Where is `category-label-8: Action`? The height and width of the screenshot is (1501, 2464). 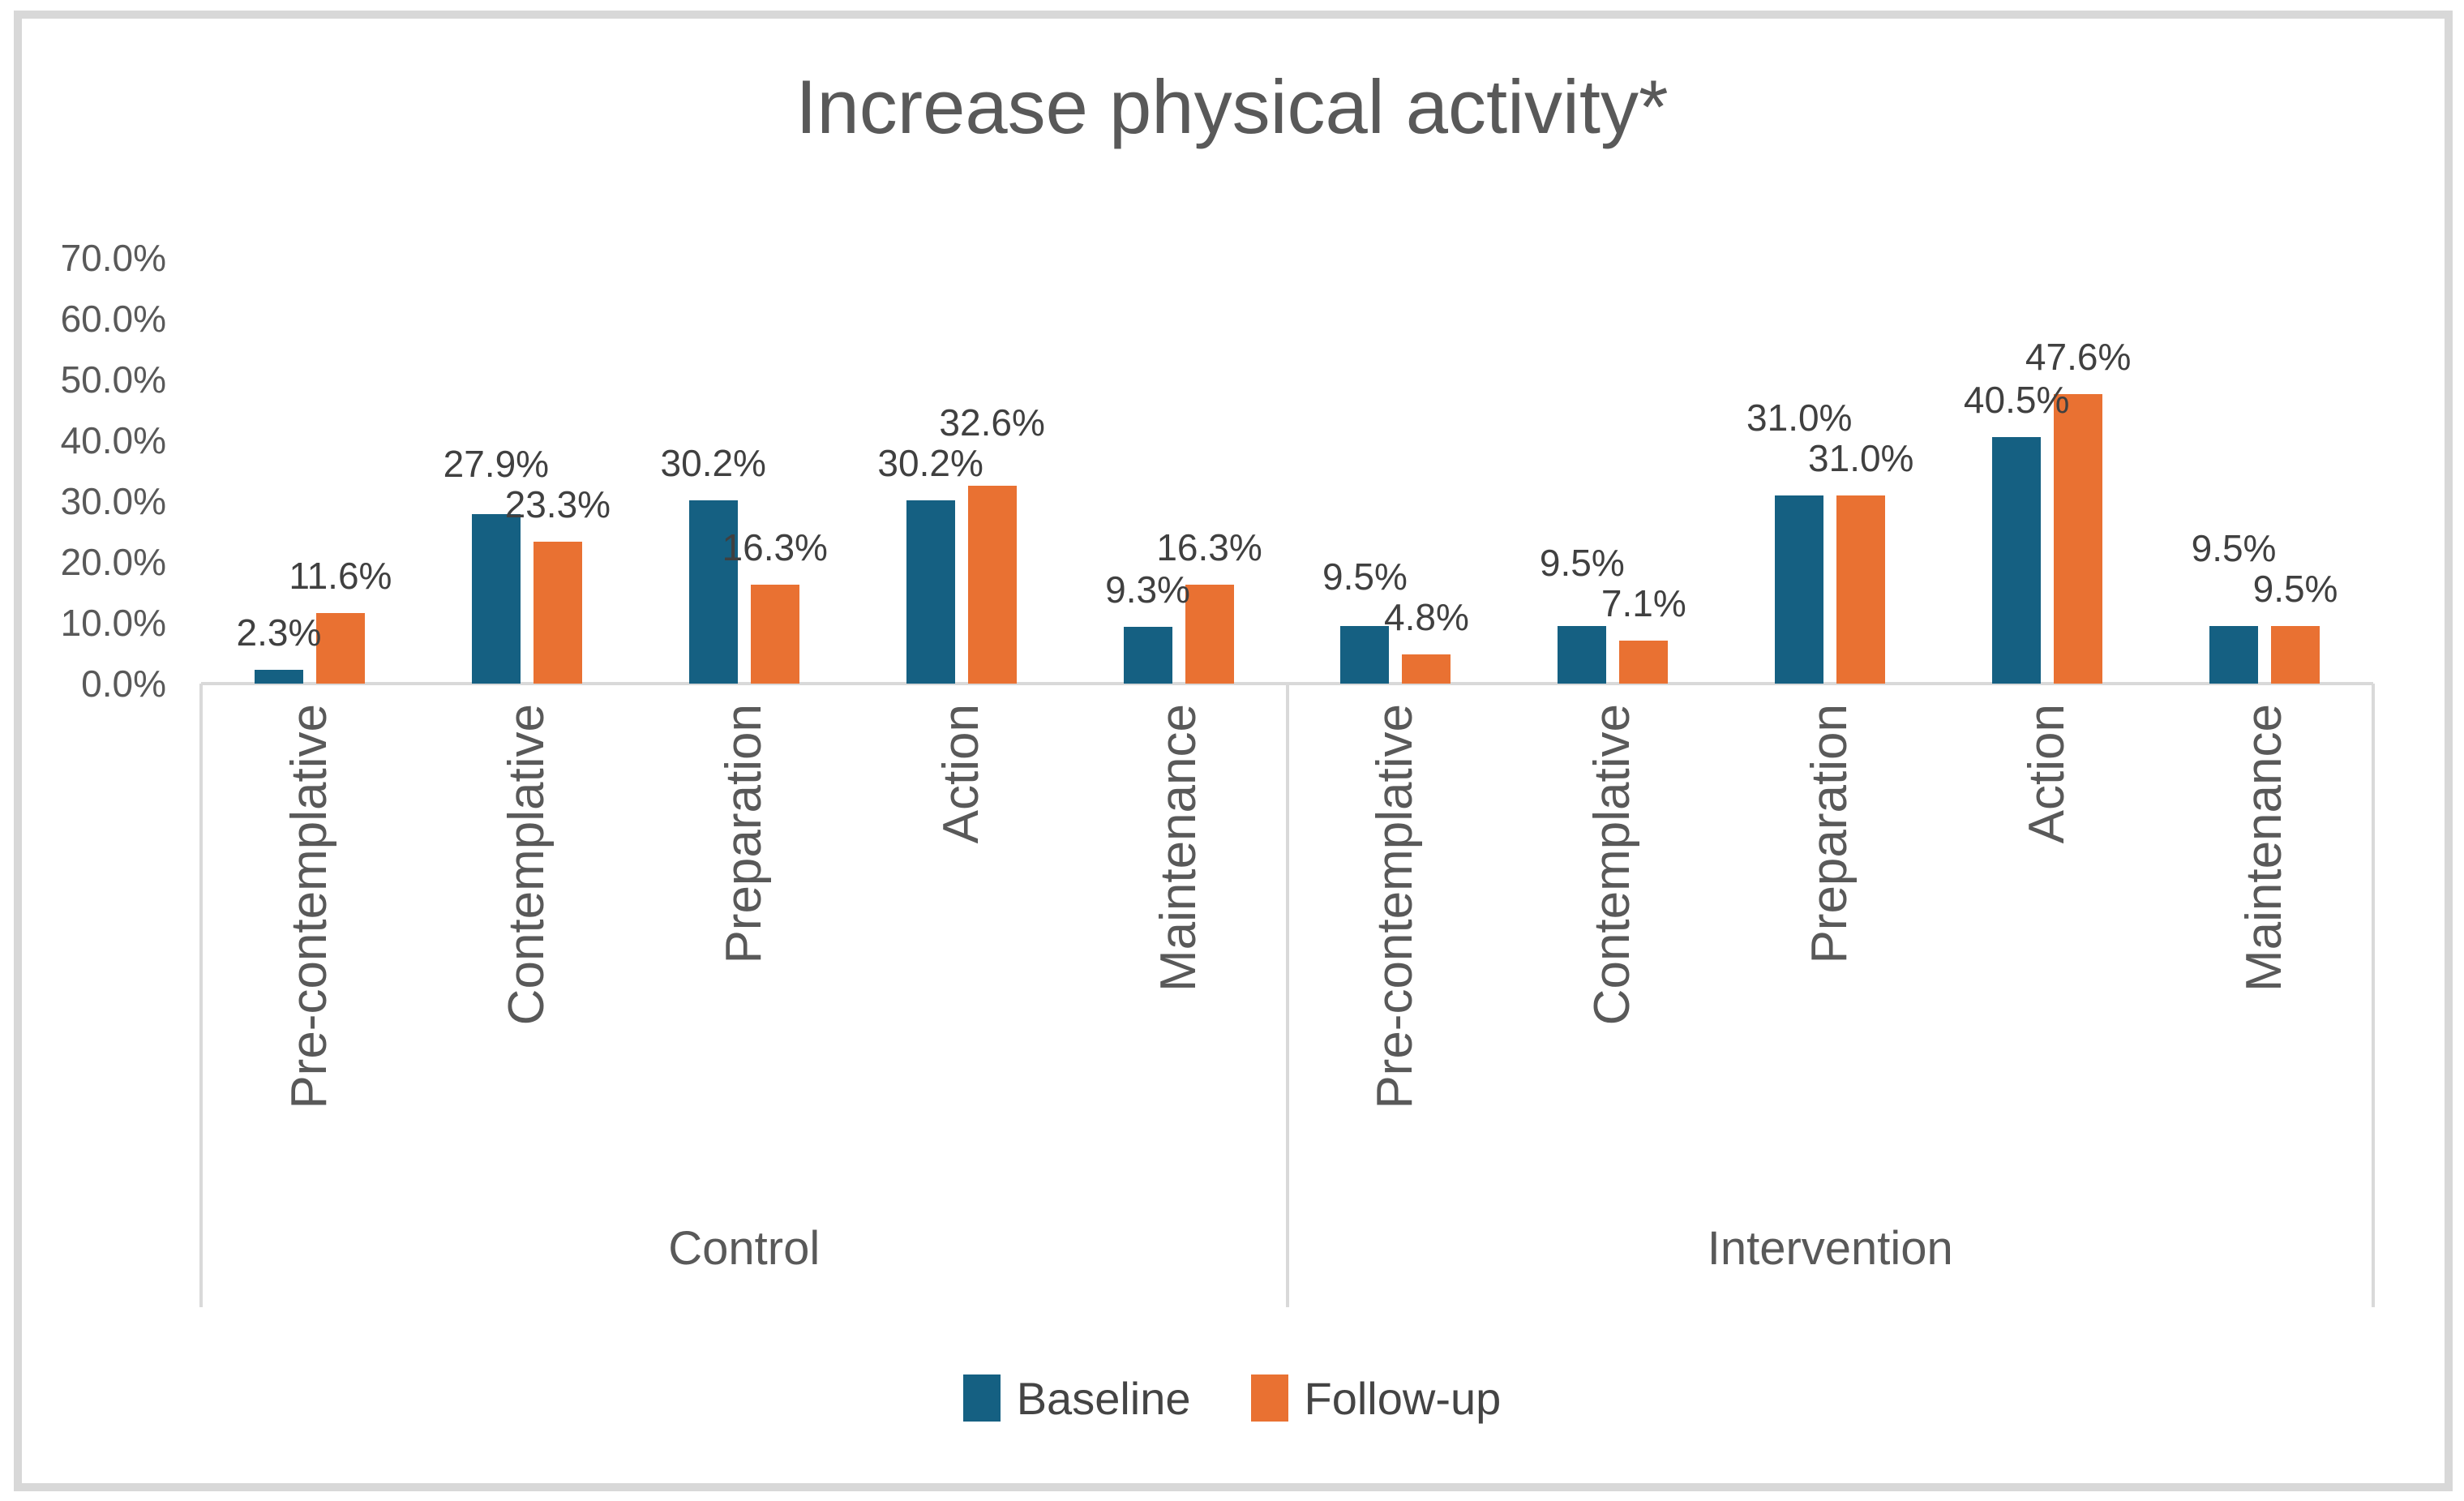 category-label-8: Action is located at coordinates (2047, 774).